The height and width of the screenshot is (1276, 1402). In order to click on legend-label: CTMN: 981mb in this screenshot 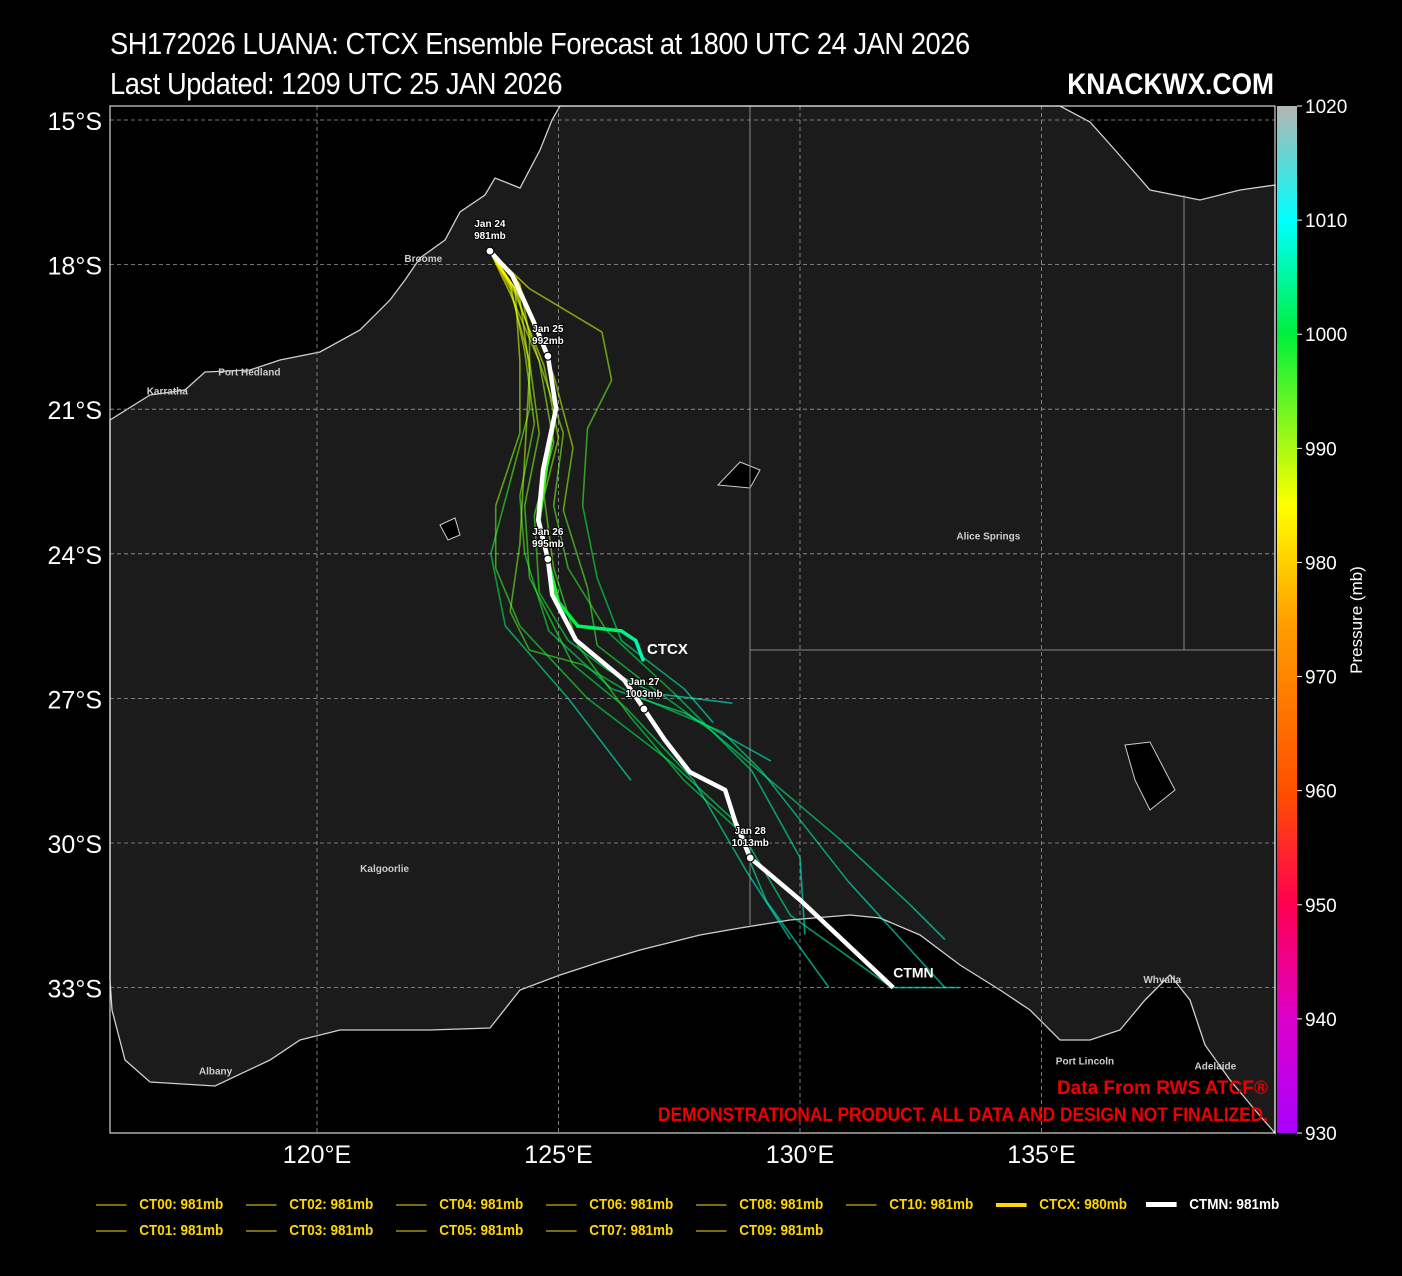, I will do `click(1234, 1204)`.